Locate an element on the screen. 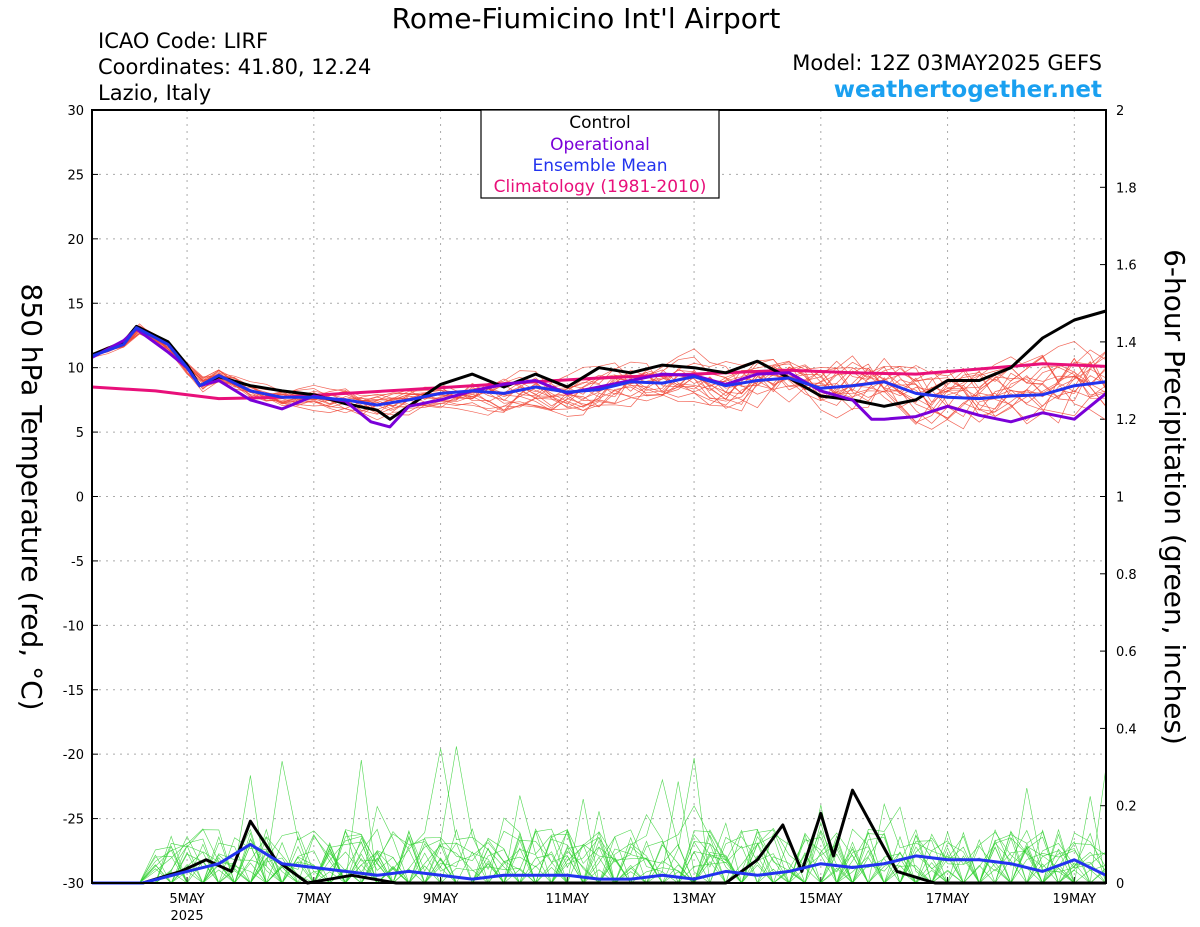 This screenshot has height=927, width=1200. year-label: 2025 is located at coordinates (187, 916).